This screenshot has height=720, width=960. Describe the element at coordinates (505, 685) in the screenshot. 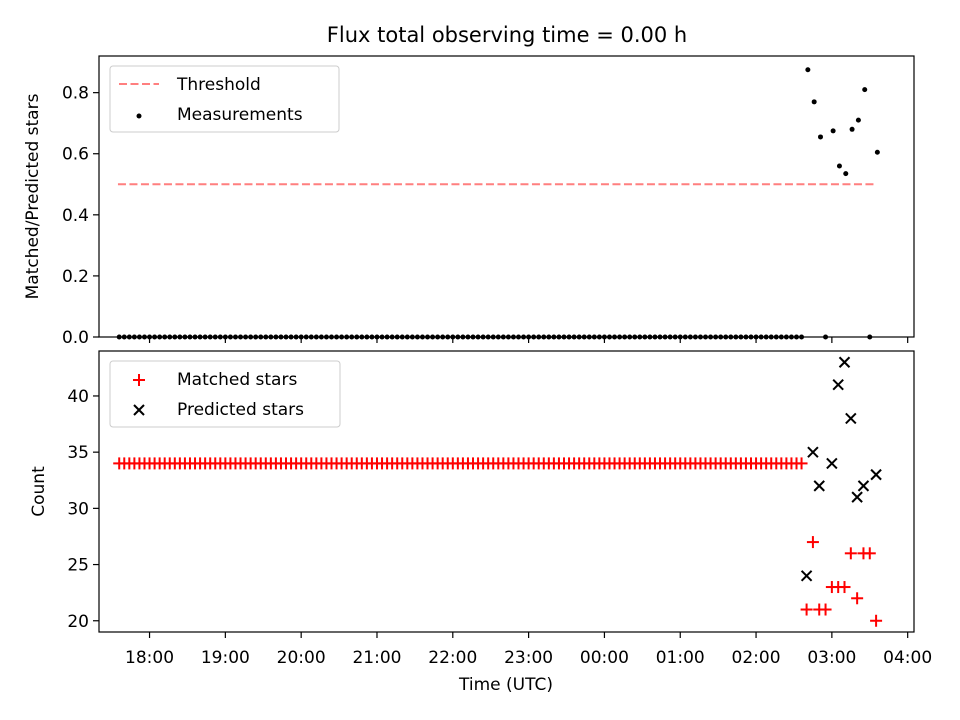

I see `x-axis-label: Time (UTC)` at that location.